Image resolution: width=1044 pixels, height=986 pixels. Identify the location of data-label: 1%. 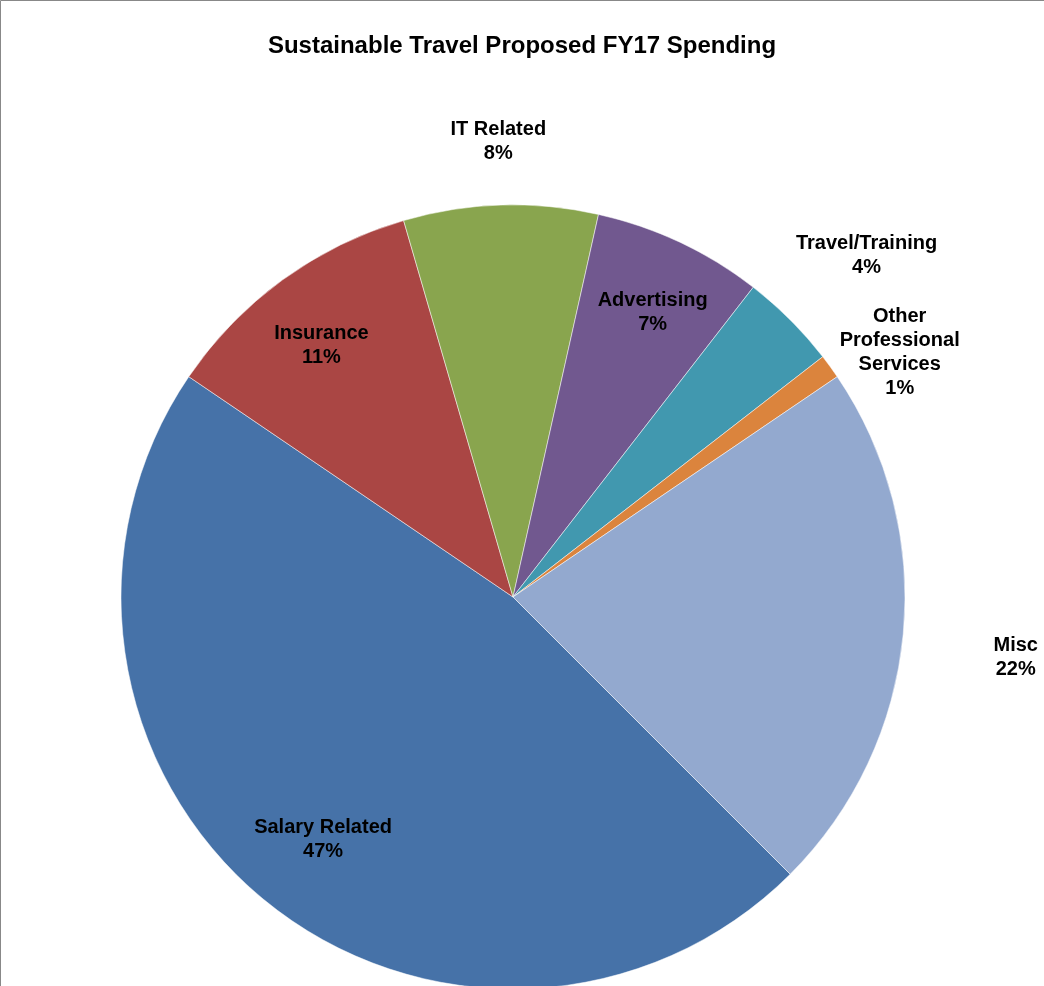
(900, 387).